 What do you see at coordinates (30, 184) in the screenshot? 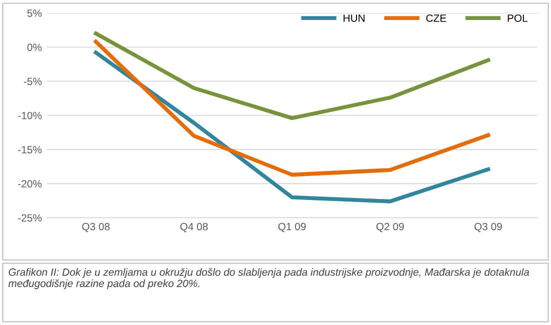
I see `y-tick-label: -20%` at bounding box center [30, 184].